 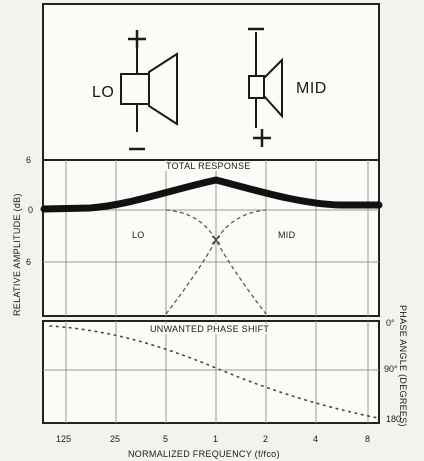 I want to click on lo-curve-label: LO, so click(x=138, y=235).